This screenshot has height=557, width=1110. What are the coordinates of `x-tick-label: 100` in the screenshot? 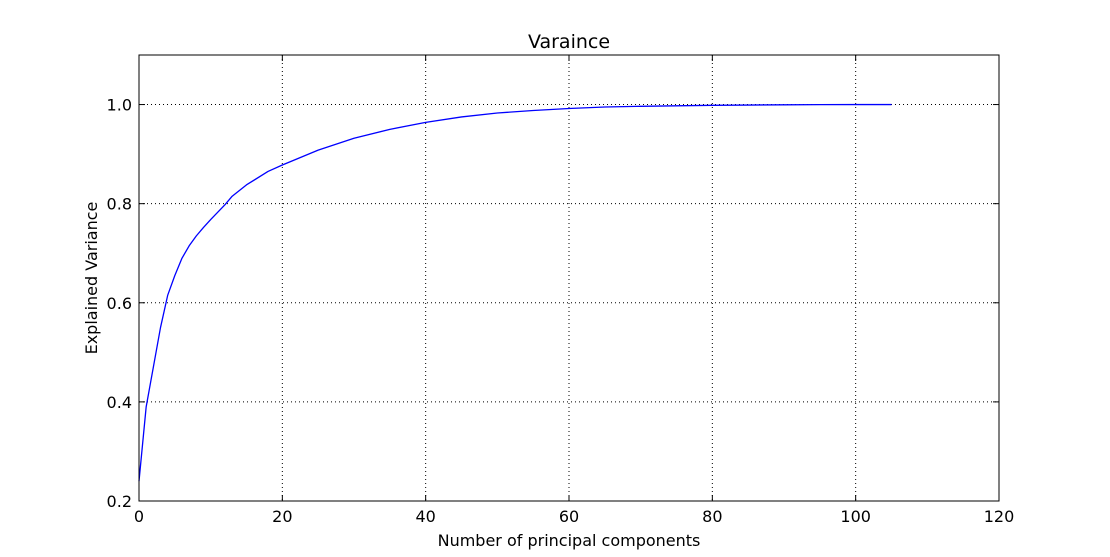 It's located at (855, 516).